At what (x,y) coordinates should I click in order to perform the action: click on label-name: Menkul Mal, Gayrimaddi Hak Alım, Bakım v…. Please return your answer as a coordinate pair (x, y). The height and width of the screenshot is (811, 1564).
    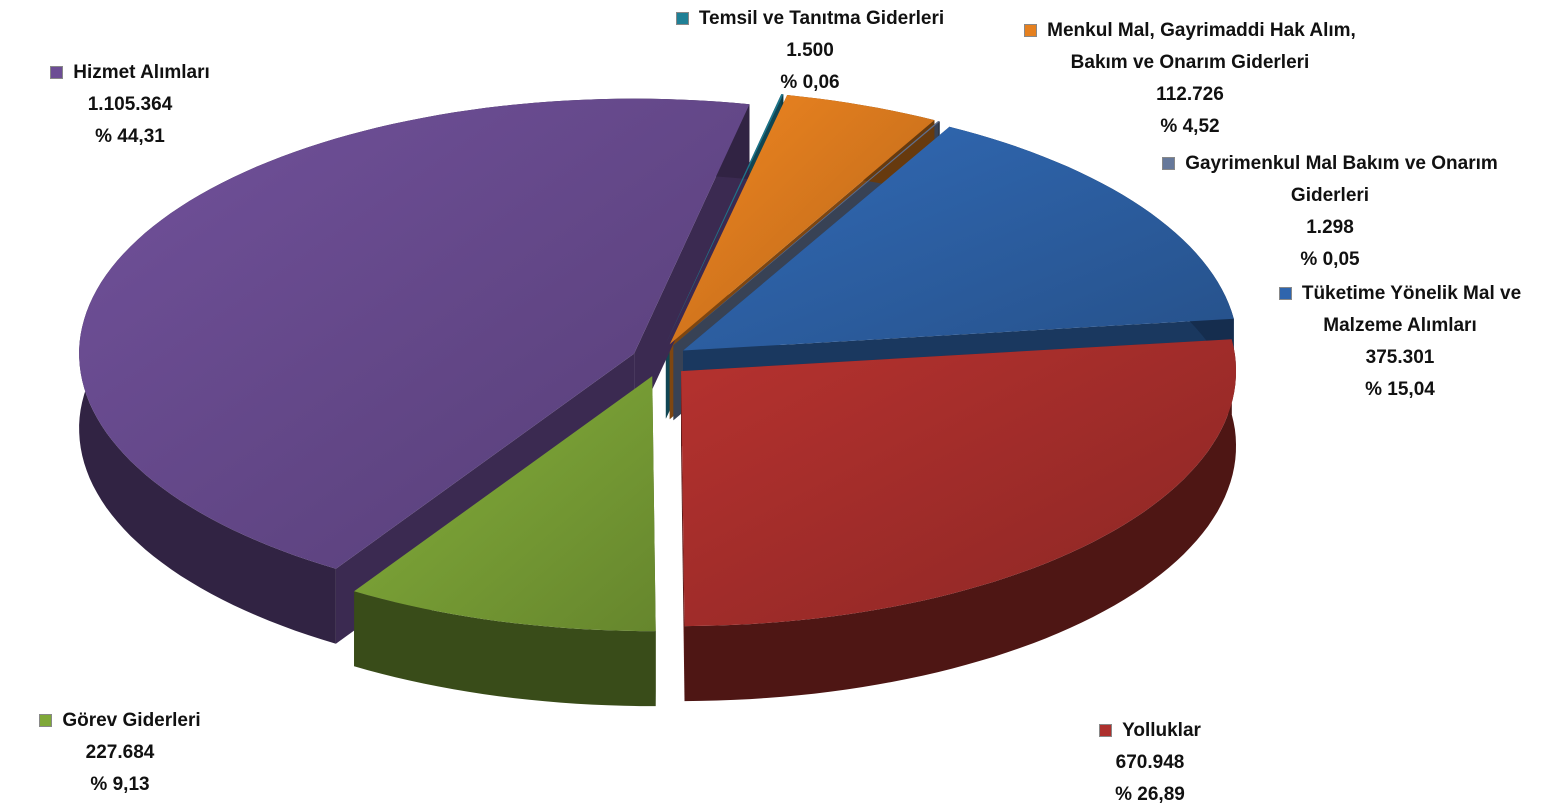
    Looking at the image, I should click on (1190, 47).